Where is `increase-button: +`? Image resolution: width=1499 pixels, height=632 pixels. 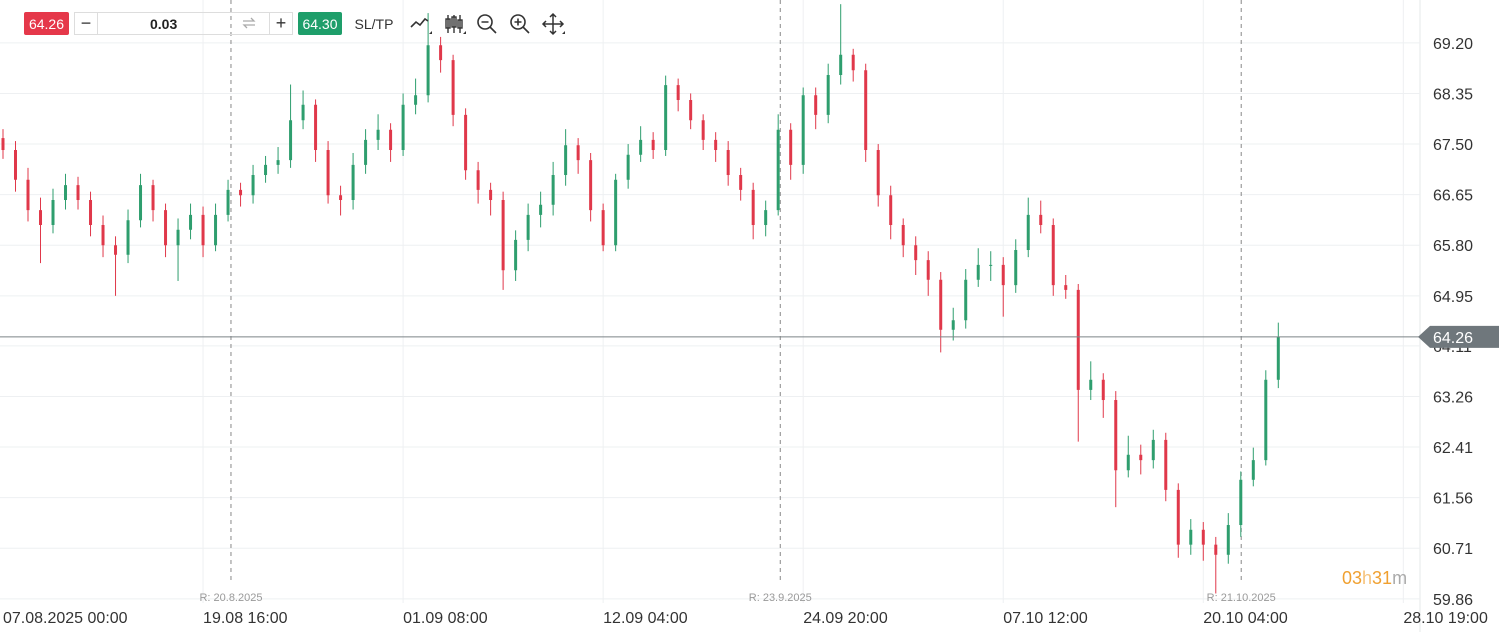
increase-button: + is located at coordinates (281, 23).